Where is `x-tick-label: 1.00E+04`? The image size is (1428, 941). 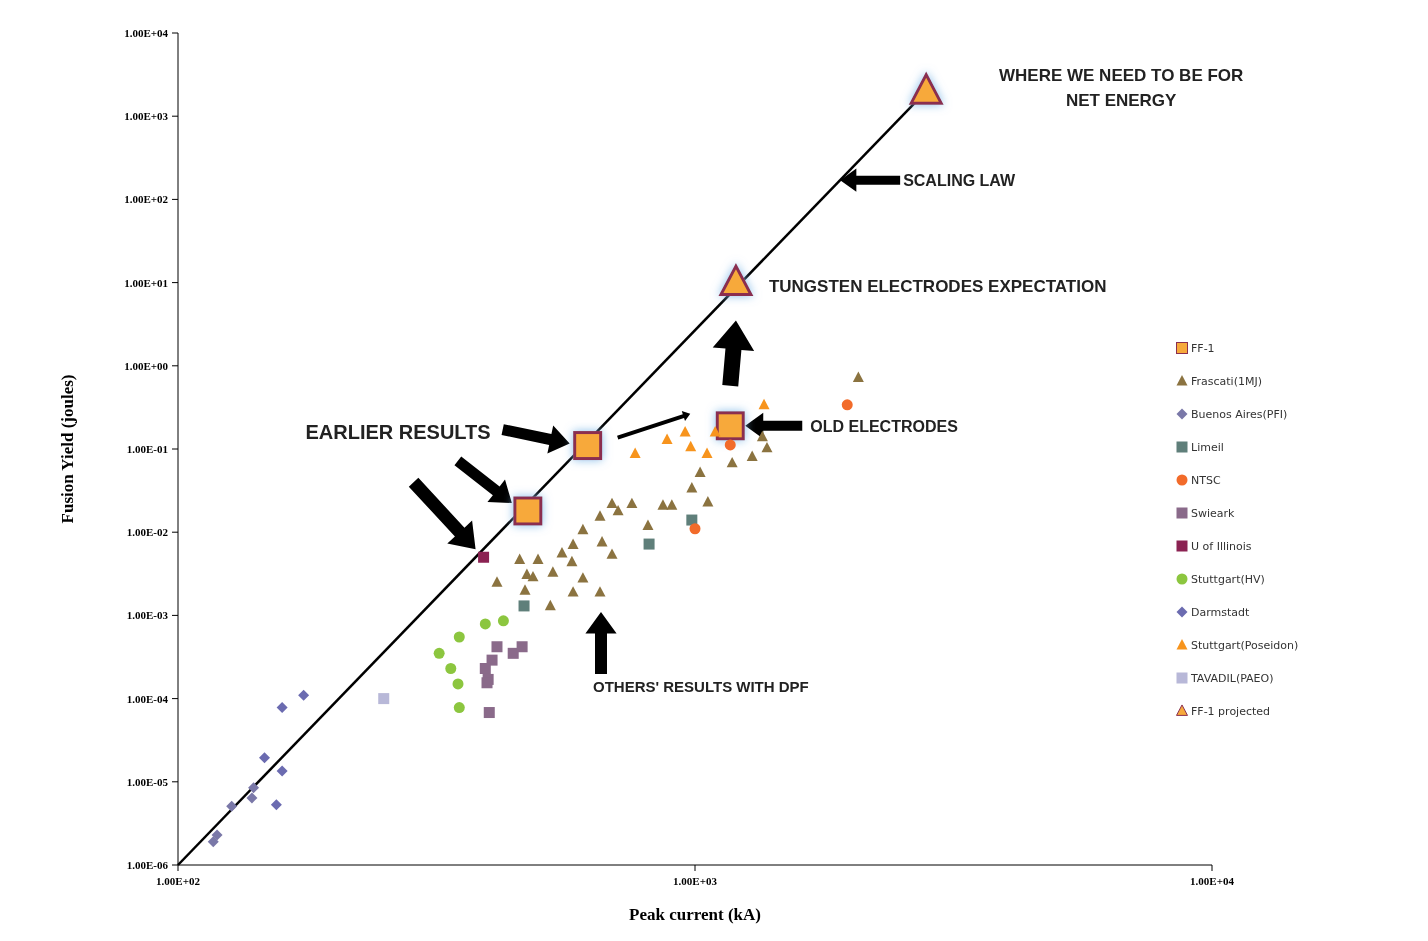 x-tick-label: 1.00E+04 is located at coordinates (1212, 881).